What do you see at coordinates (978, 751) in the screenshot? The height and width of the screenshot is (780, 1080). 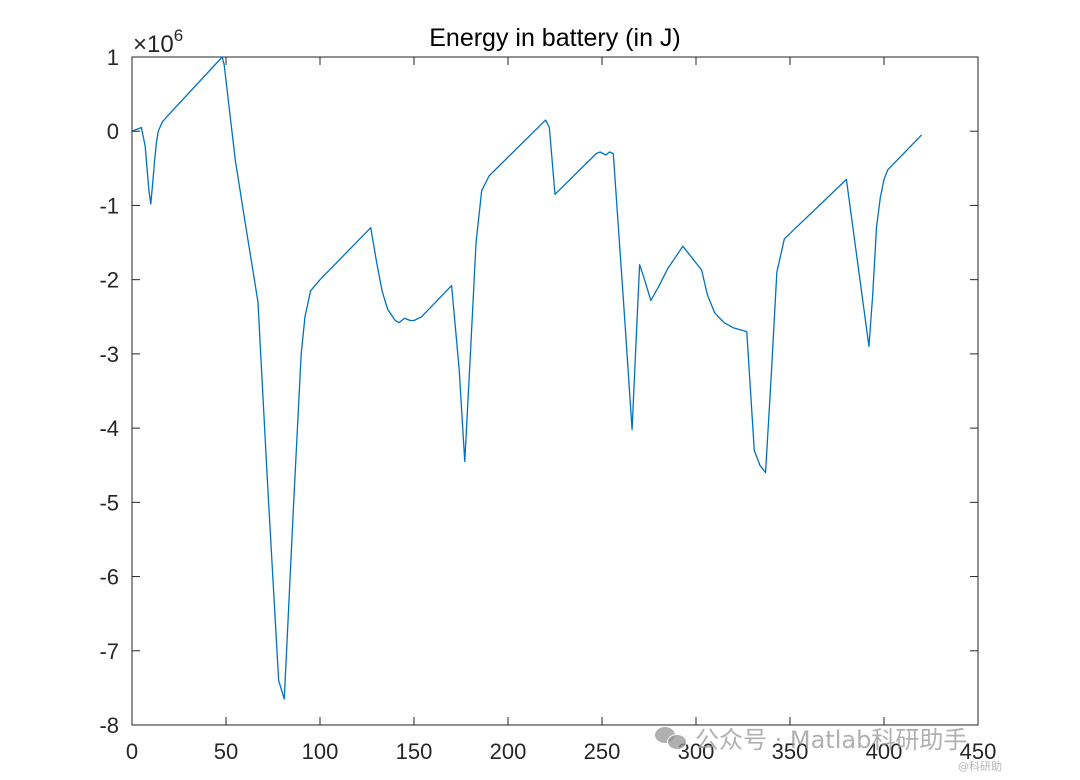 I see `x-tick-label: 450` at bounding box center [978, 751].